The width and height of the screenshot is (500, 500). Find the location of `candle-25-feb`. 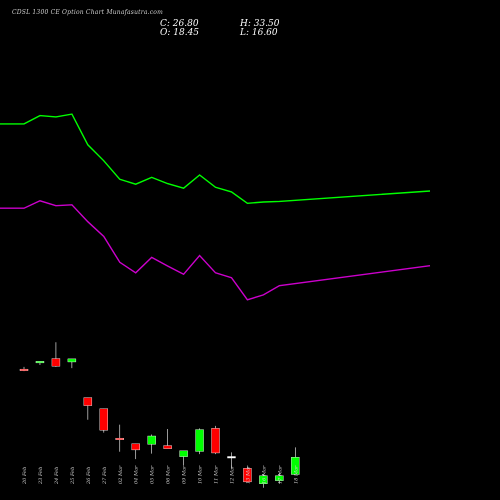

candle-25-feb is located at coordinates (72, 363).